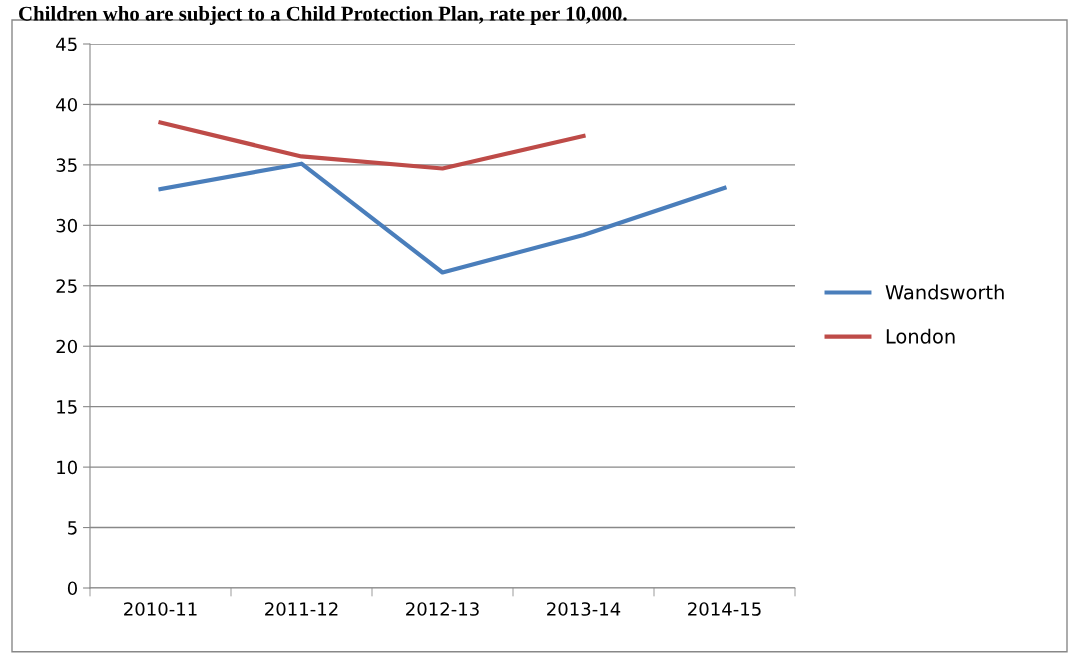  What do you see at coordinates (66, 44) in the screenshot?
I see `y-tick-label: 45` at bounding box center [66, 44].